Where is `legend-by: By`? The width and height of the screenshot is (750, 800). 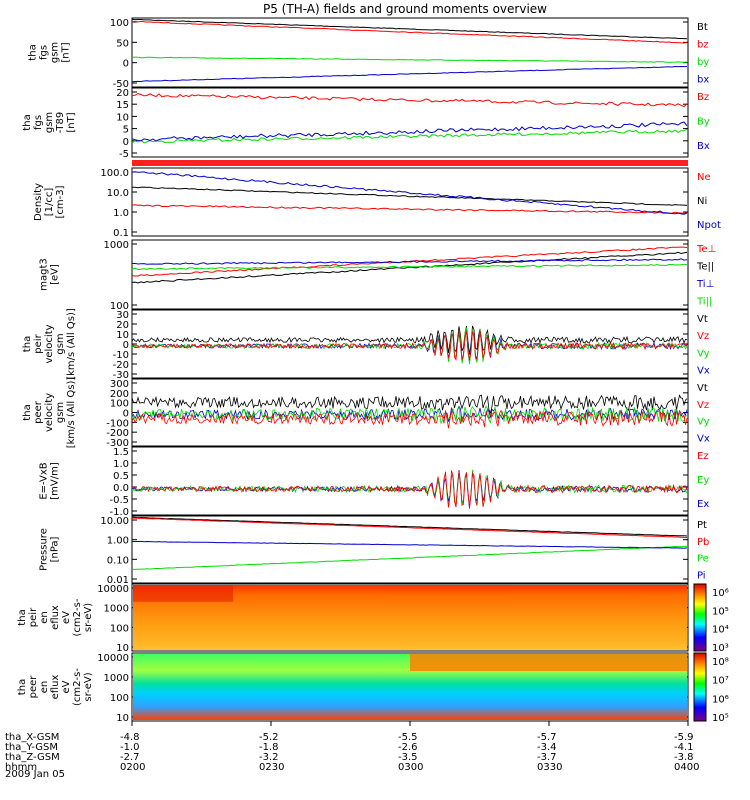
legend-by: By is located at coordinates (703, 121).